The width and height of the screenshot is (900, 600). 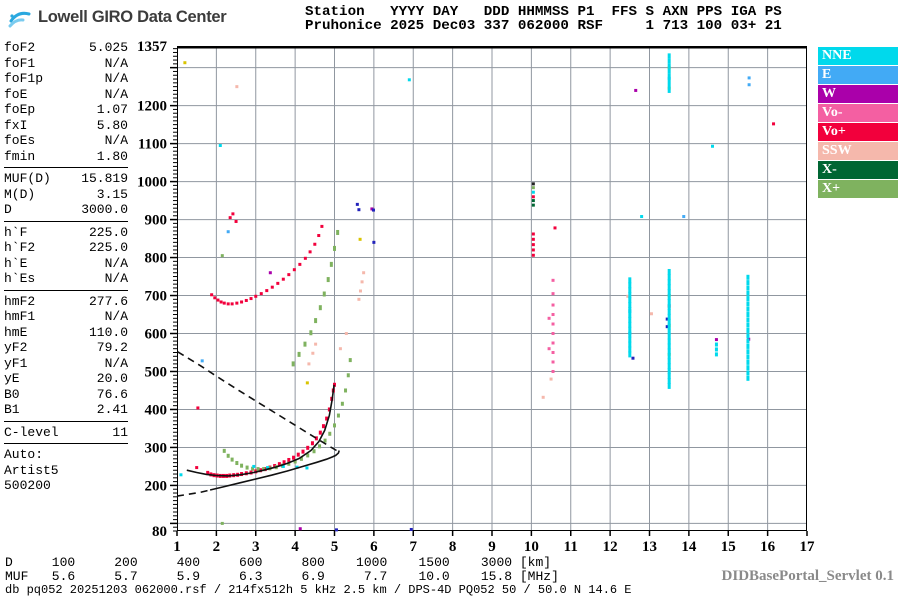 What do you see at coordinates (12, 409) in the screenshot?
I see `param-name: B1` at bounding box center [12, 409].